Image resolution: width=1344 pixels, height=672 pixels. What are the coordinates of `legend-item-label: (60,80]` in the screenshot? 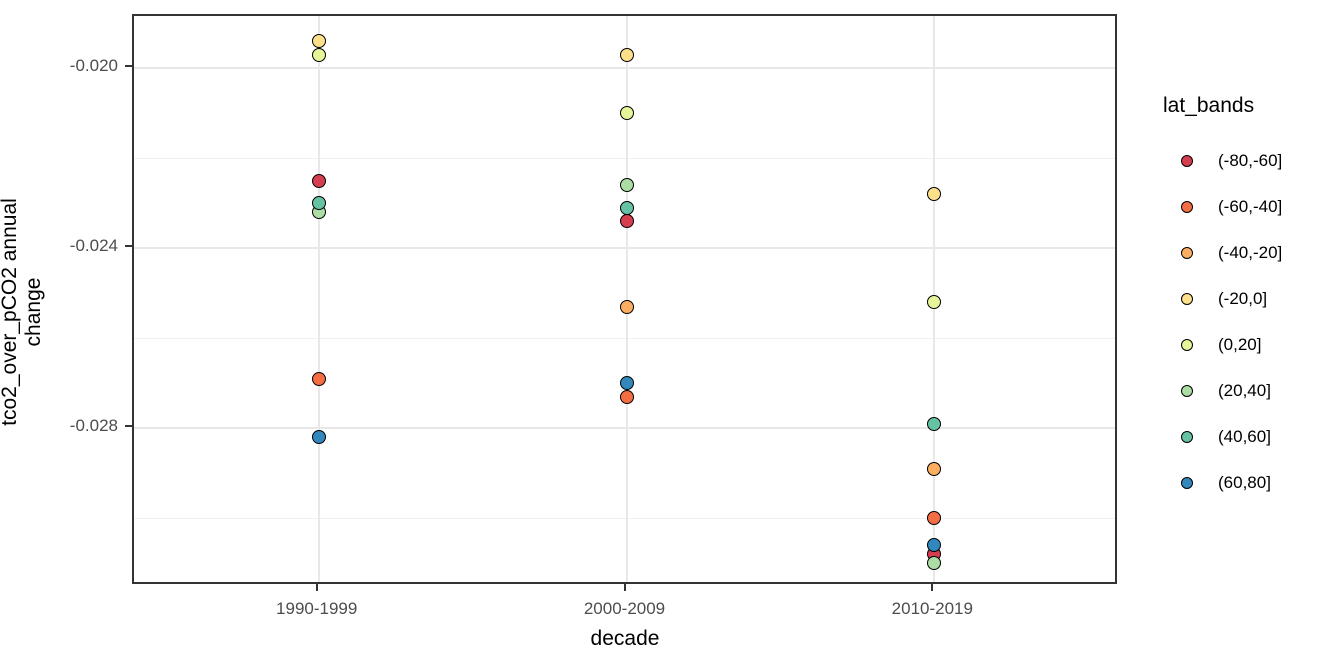 It's located at (1244, 482).